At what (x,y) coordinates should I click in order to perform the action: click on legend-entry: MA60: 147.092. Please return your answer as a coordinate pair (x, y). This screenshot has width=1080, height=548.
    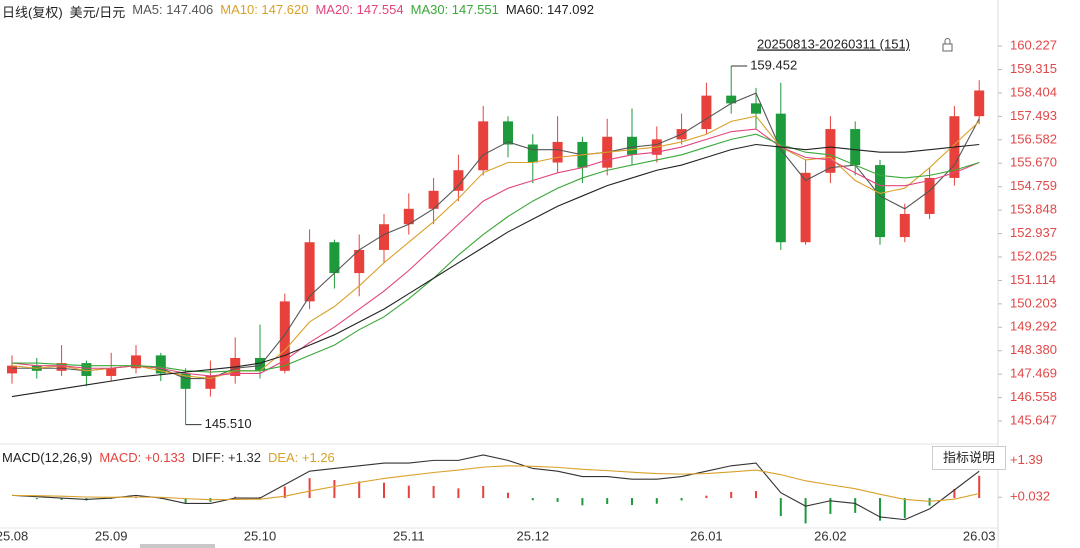
    Looking at the image, I should click on (549, 9).